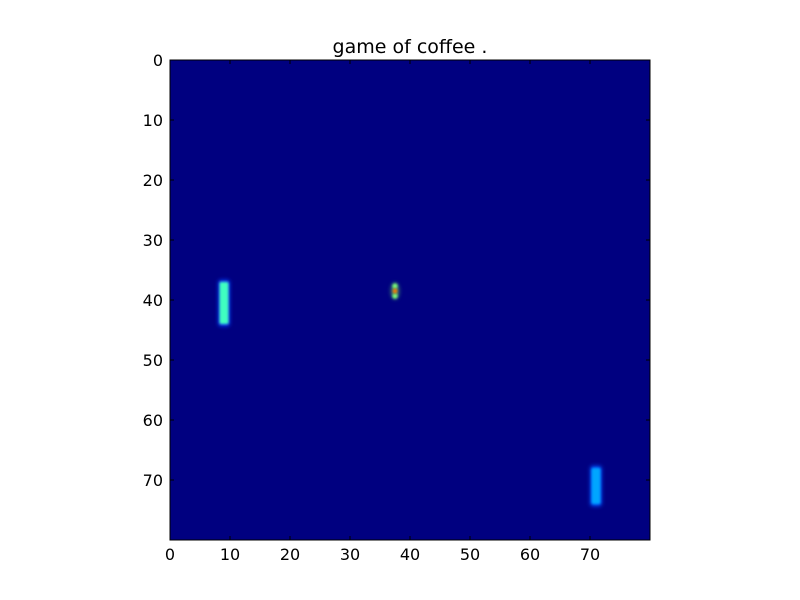 This screenshot has height=600, width=800. I want to click on plot-title: game of coffee ., so click(410, 47).